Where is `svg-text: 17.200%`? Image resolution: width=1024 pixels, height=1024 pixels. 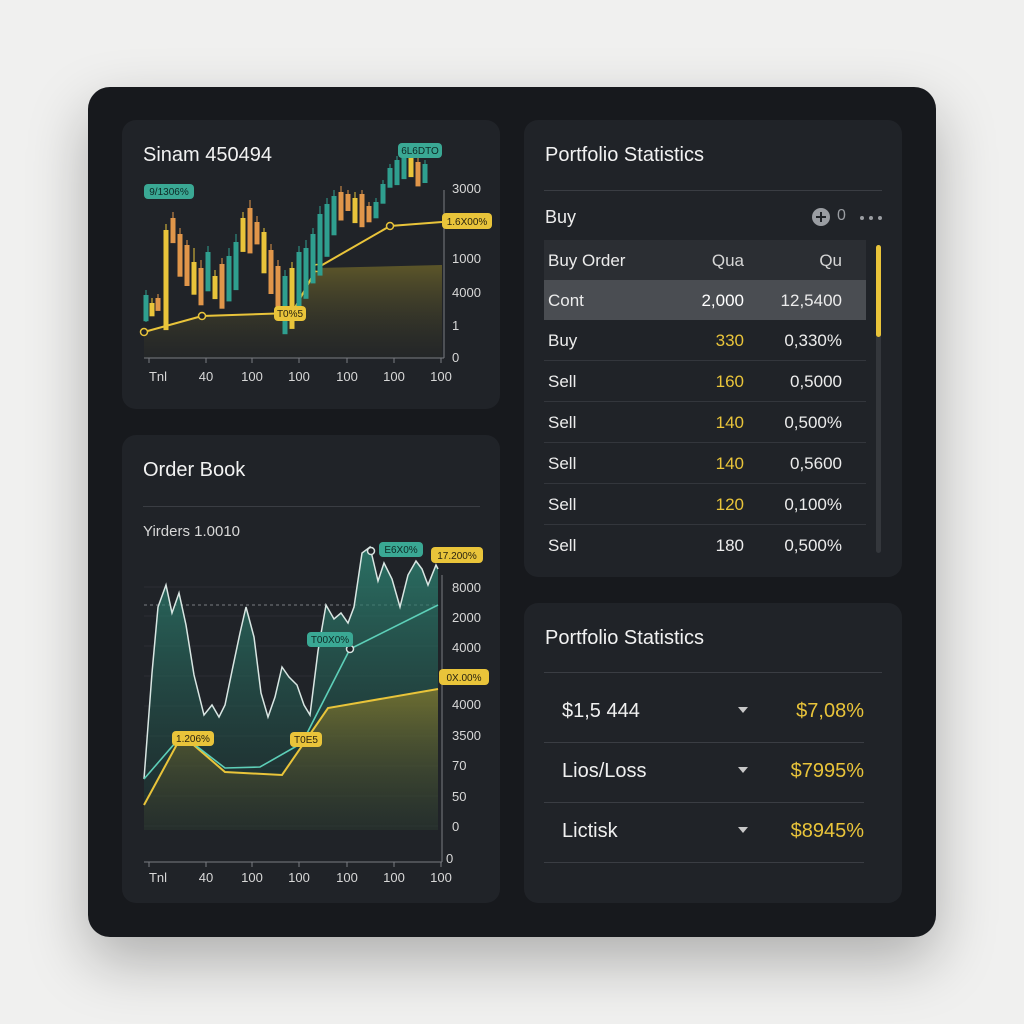
svg-text: 17.200% is located at coordinates (457, 556).